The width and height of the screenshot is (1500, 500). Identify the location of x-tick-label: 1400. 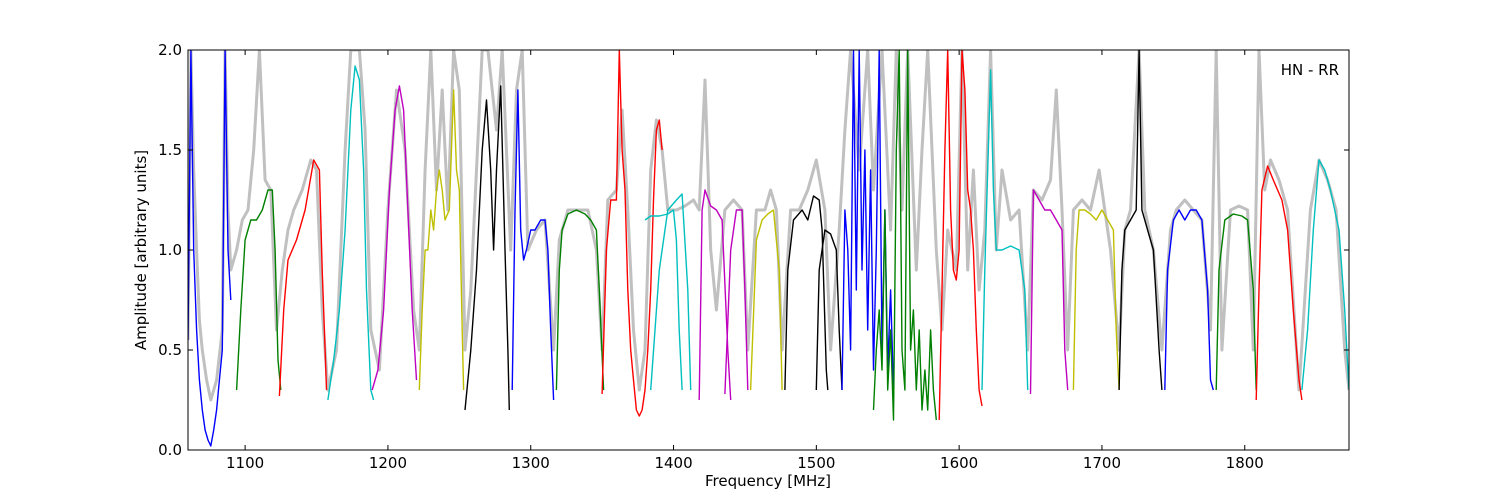
(673, 463).